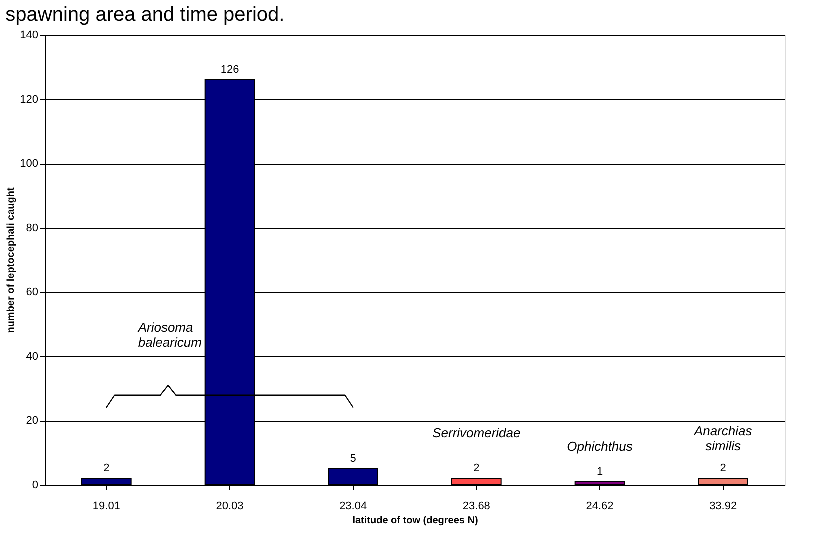 This screenshot has width=818, height=557. Describe the element at coordinates (354, 506) in the screenshot. I see `x-tick-label: 23.04` at that location.